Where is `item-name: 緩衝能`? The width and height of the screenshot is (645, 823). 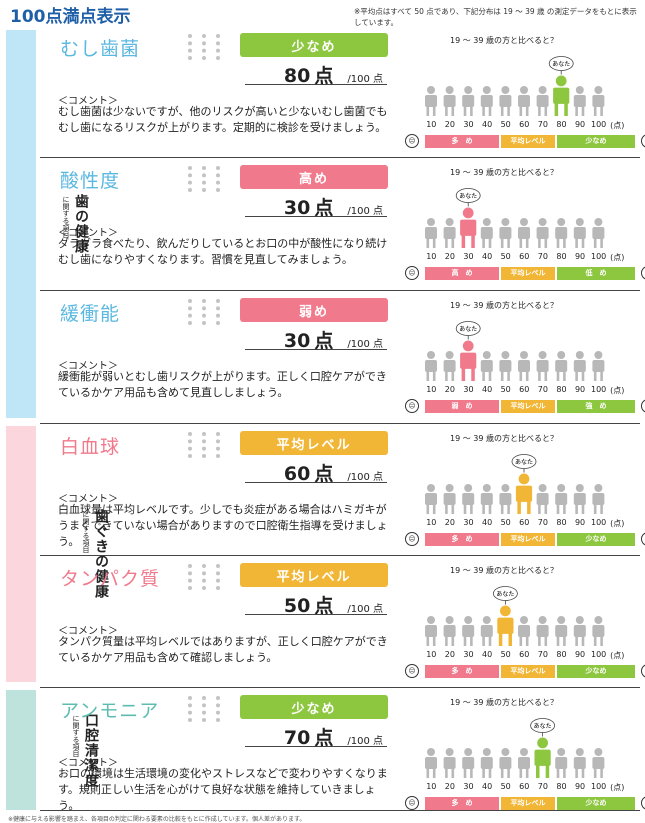 item-name: 緩衝能 is located at coordinates (90, 314).